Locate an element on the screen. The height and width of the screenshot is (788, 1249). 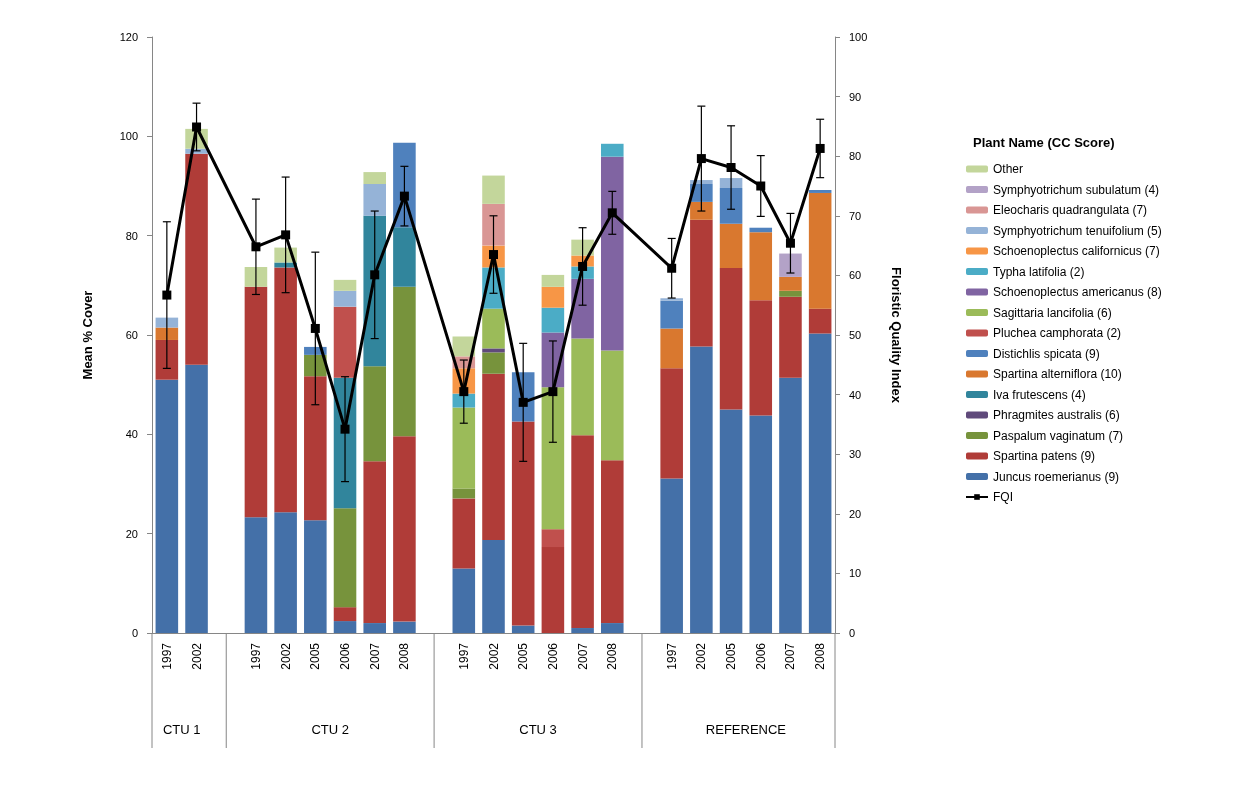
y2-tick-label: 80 is located at coordinates (855, 156).